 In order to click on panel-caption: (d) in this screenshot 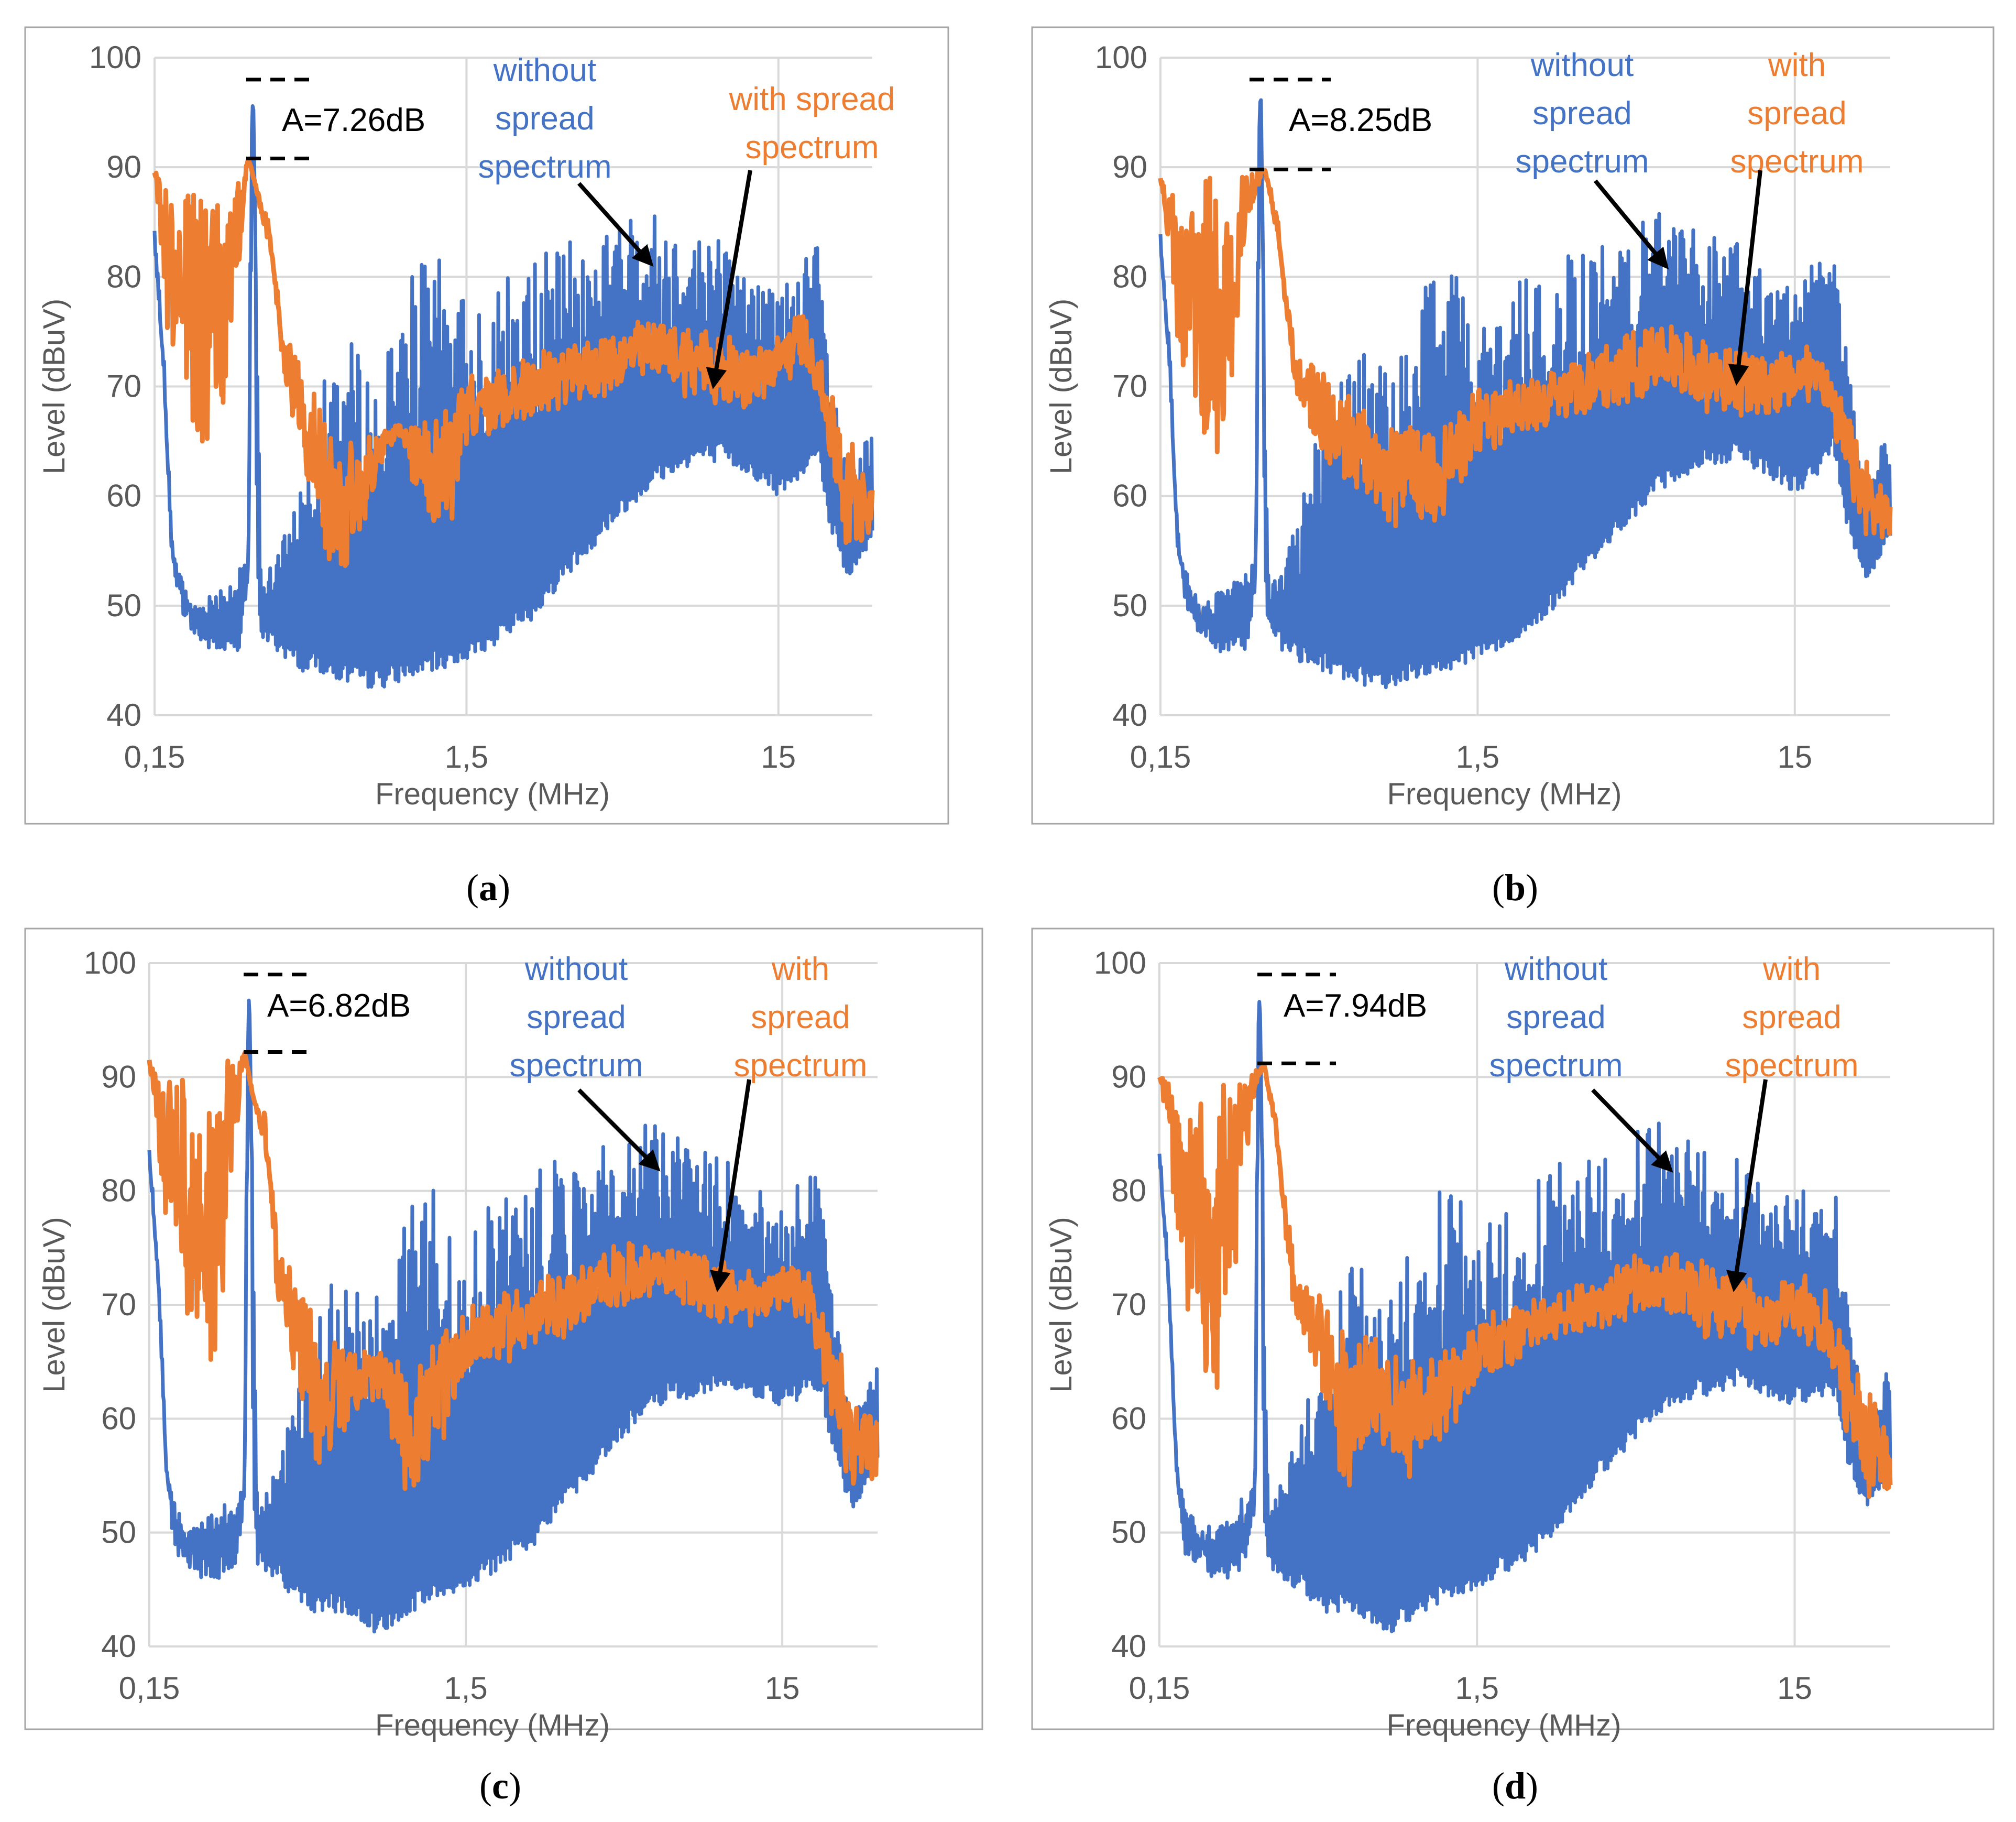, I will do `click(1515, 1786)`.